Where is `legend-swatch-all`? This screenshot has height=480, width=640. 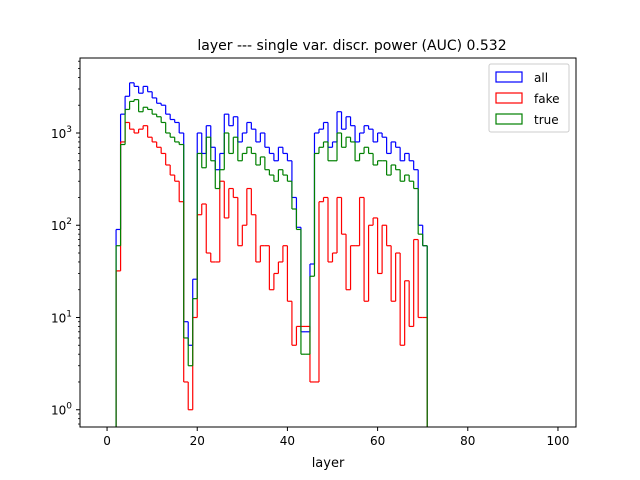
legend-swatch-all is located at coordinates (509, 77).